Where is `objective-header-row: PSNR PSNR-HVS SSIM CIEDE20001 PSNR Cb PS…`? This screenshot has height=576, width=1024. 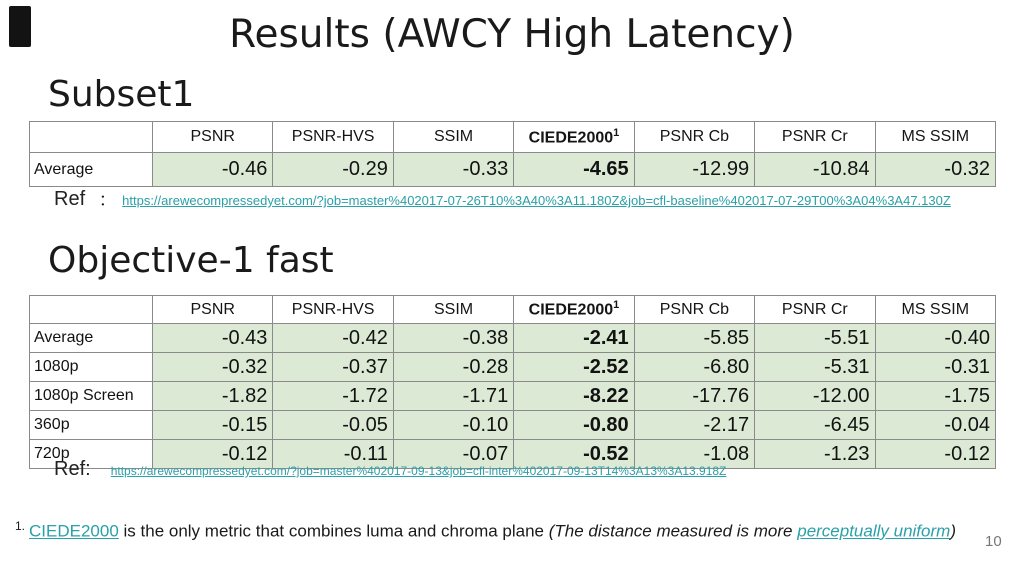
objective-header-row: PSNR PSNR-HVS SSIM CIEDE20001 PSNR Cb PS… is located at coordinates (513, 309).